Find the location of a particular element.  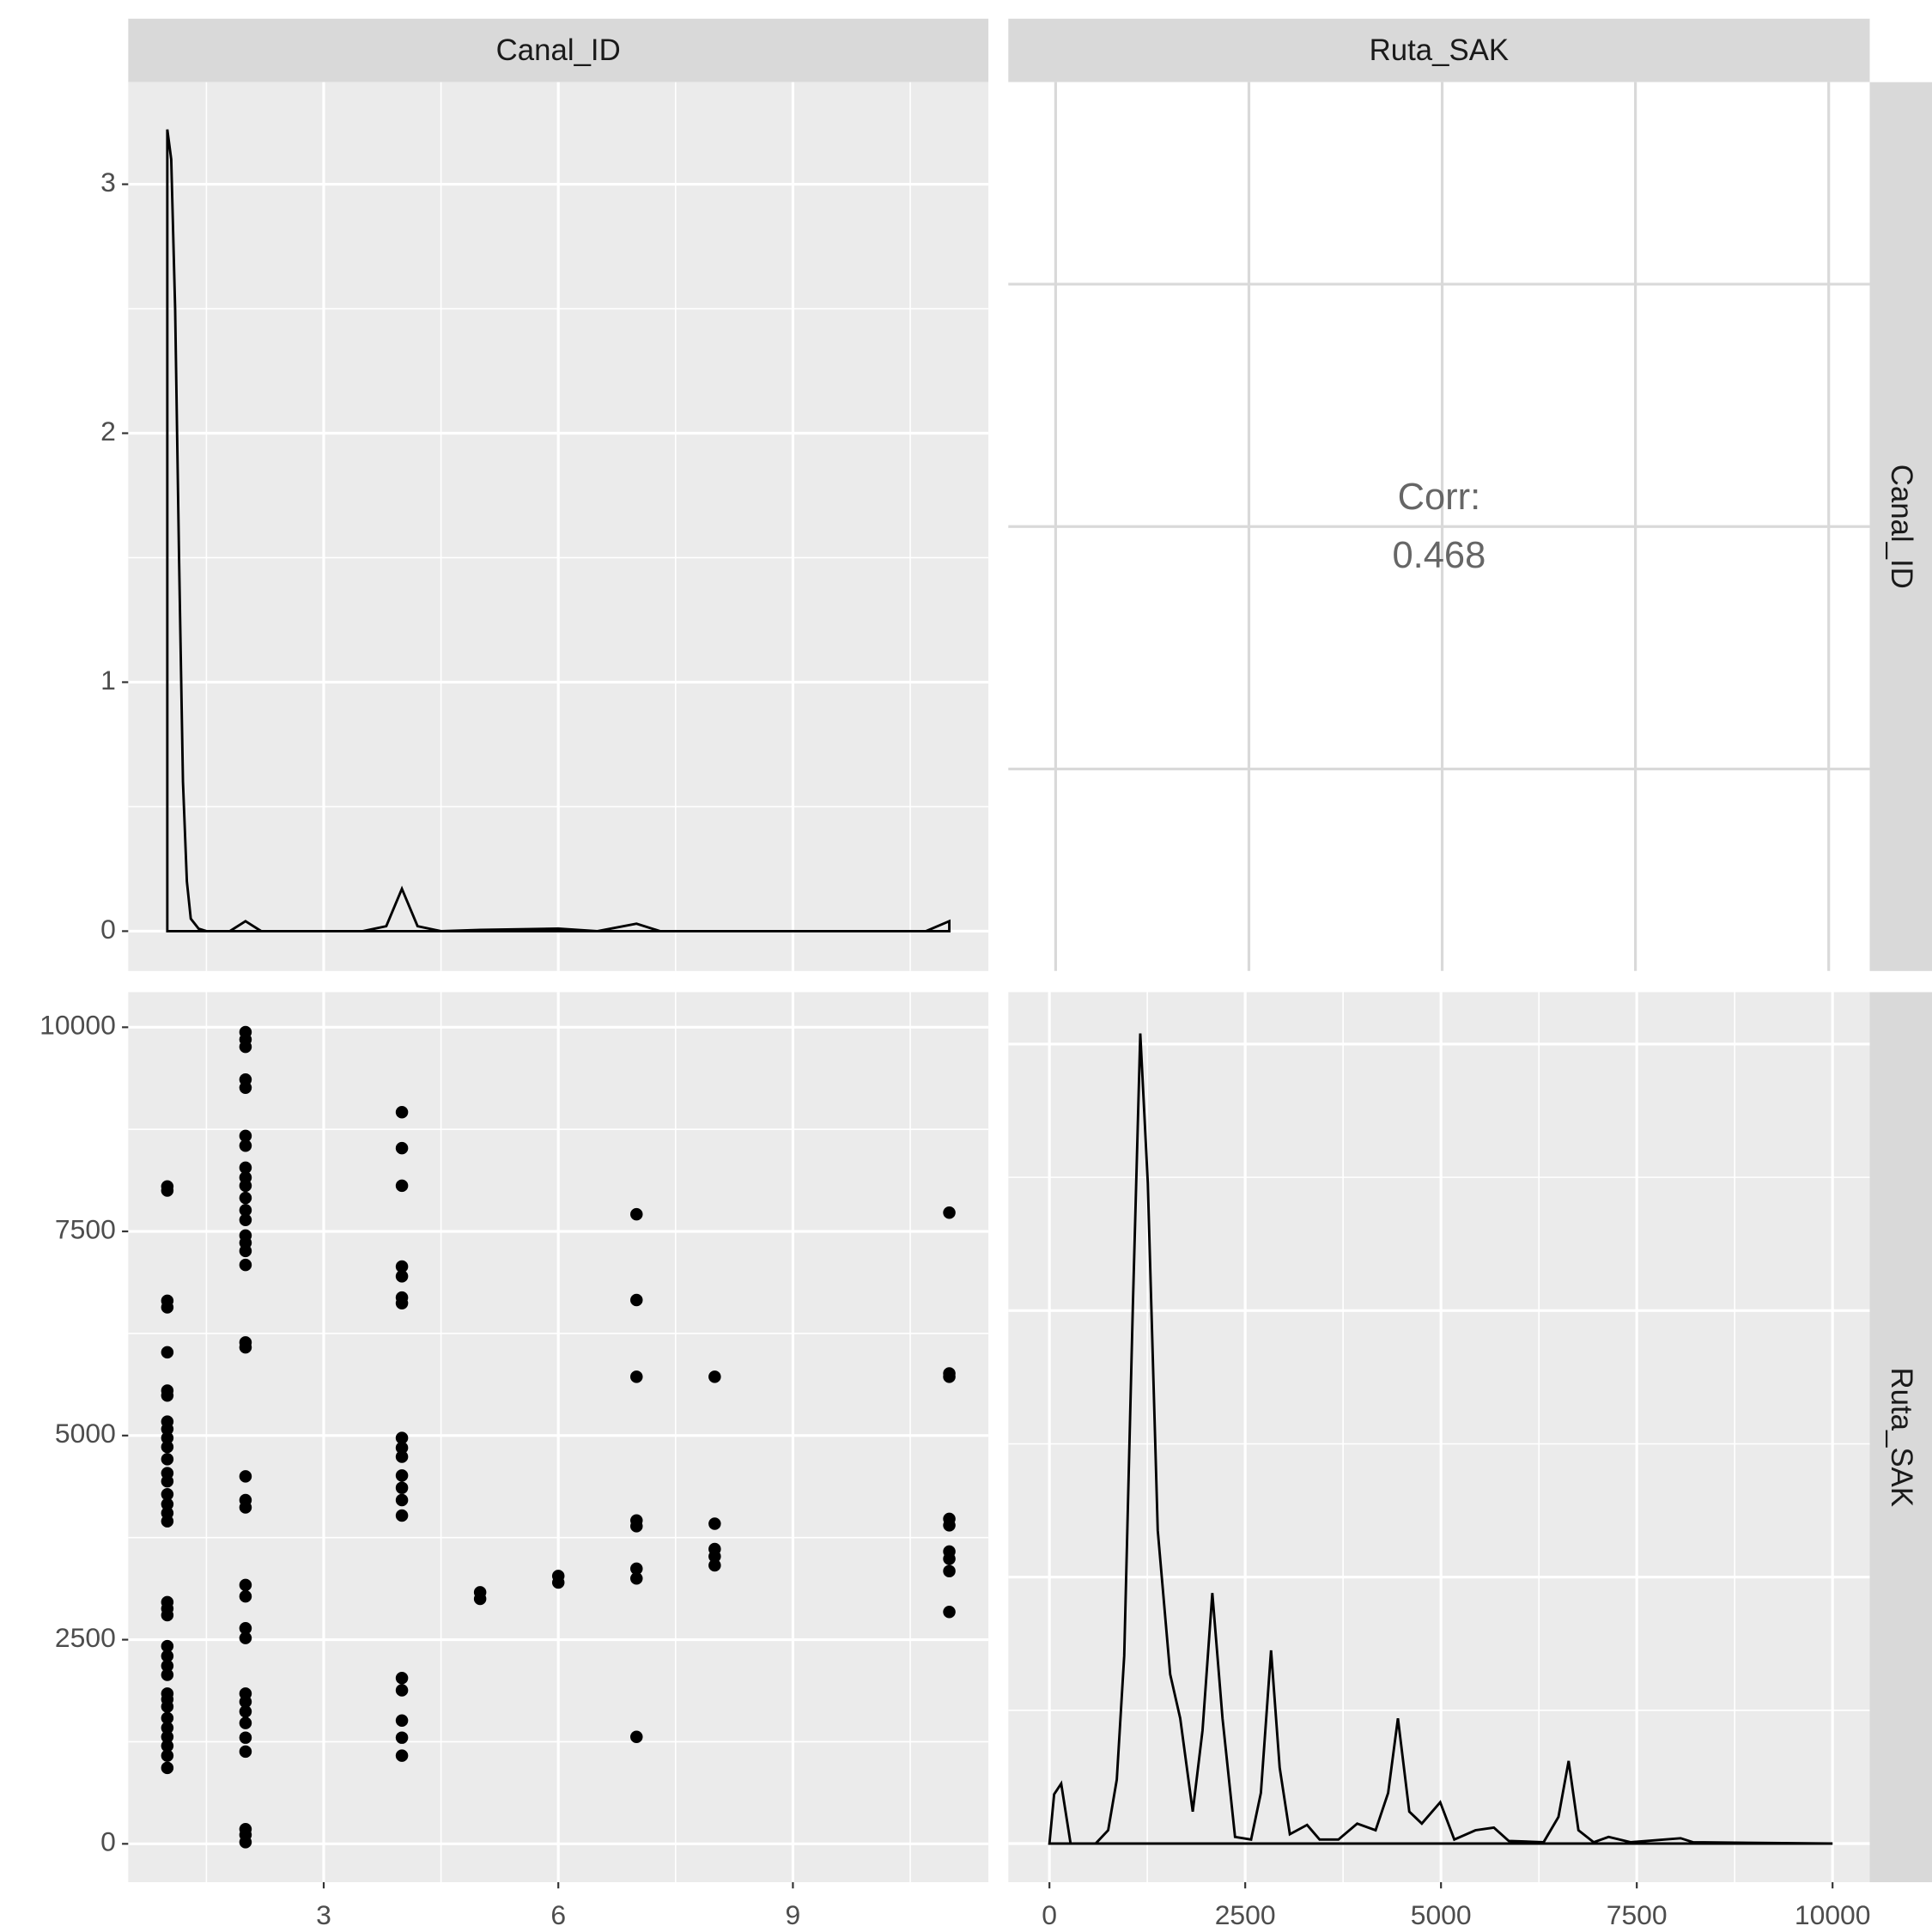

y-tick-label: 2500 is located at coordinates (85, 1638).